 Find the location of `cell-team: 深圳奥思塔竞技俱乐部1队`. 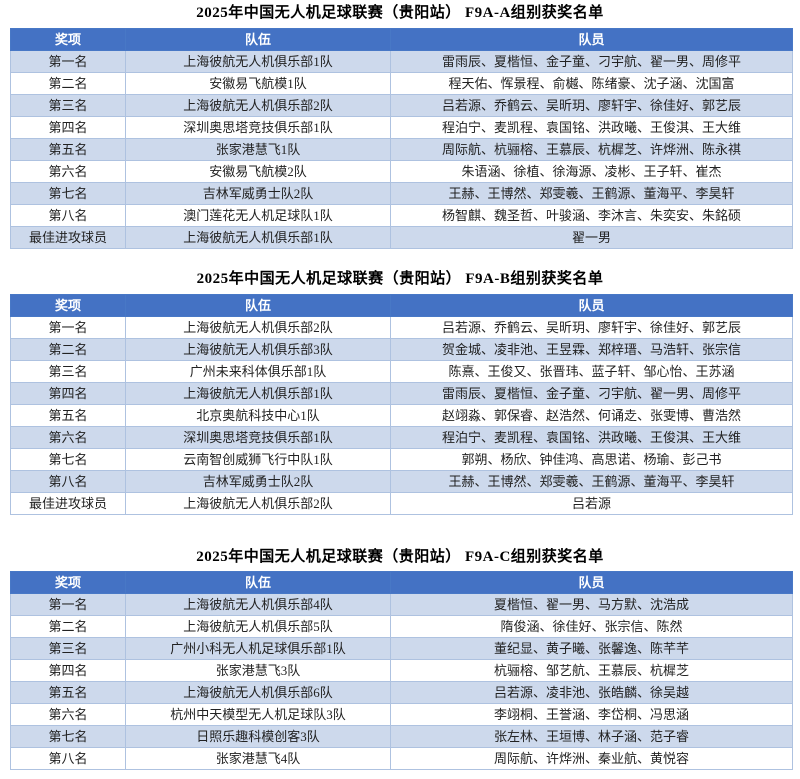

cell-team: 深圳奥思塔竞技俱乐部1队 is located at coordinates (258, 127).